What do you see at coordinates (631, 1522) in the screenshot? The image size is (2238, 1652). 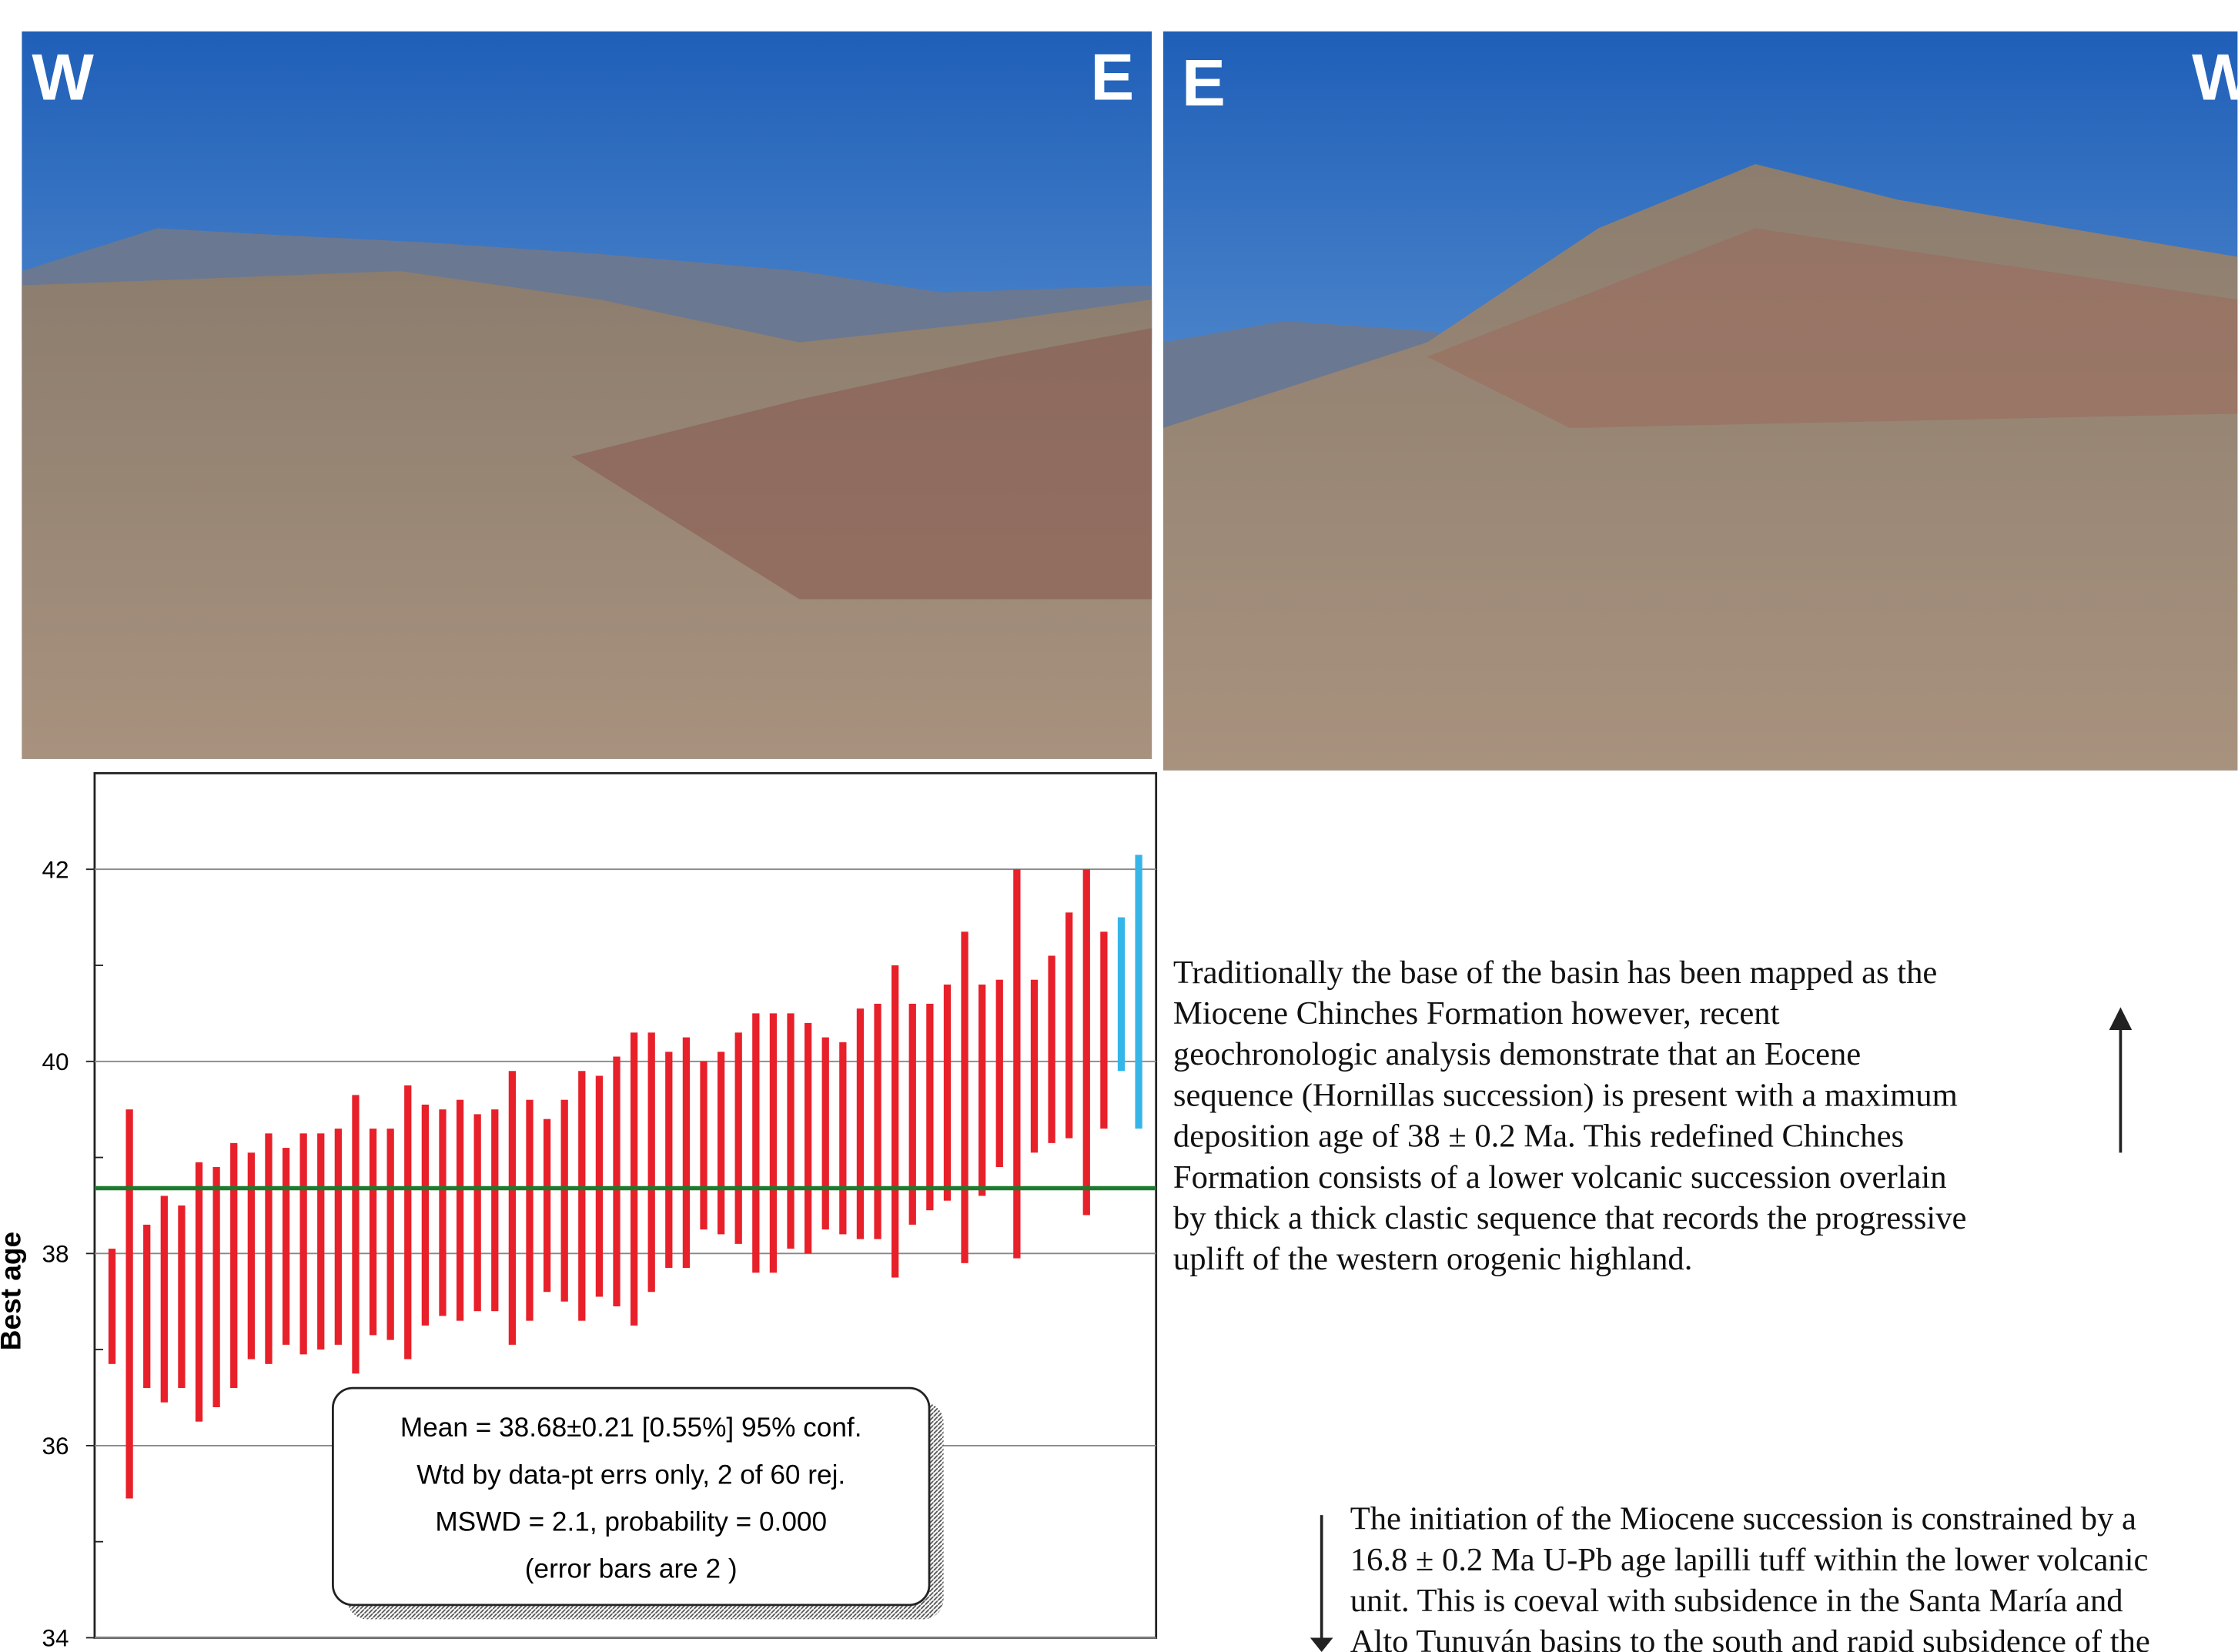 I see `stats-text: MSWD = 2.1, probability = 0.000` at bounding box center [631, 1522].